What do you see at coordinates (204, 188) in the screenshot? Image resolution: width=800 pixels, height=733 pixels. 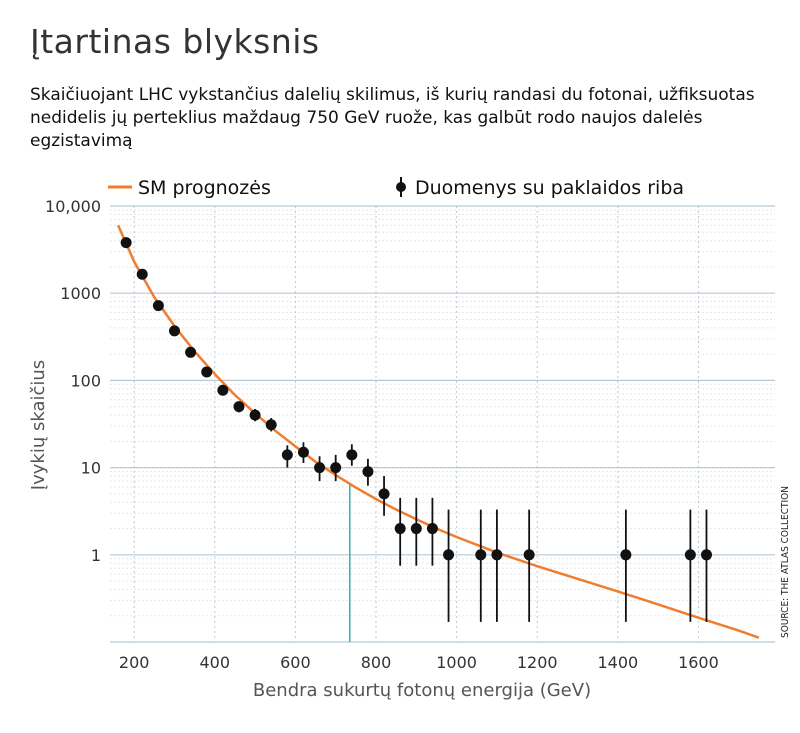 I see `legend-label-prediction: SM prognozės` at bounding box center [204, 188].